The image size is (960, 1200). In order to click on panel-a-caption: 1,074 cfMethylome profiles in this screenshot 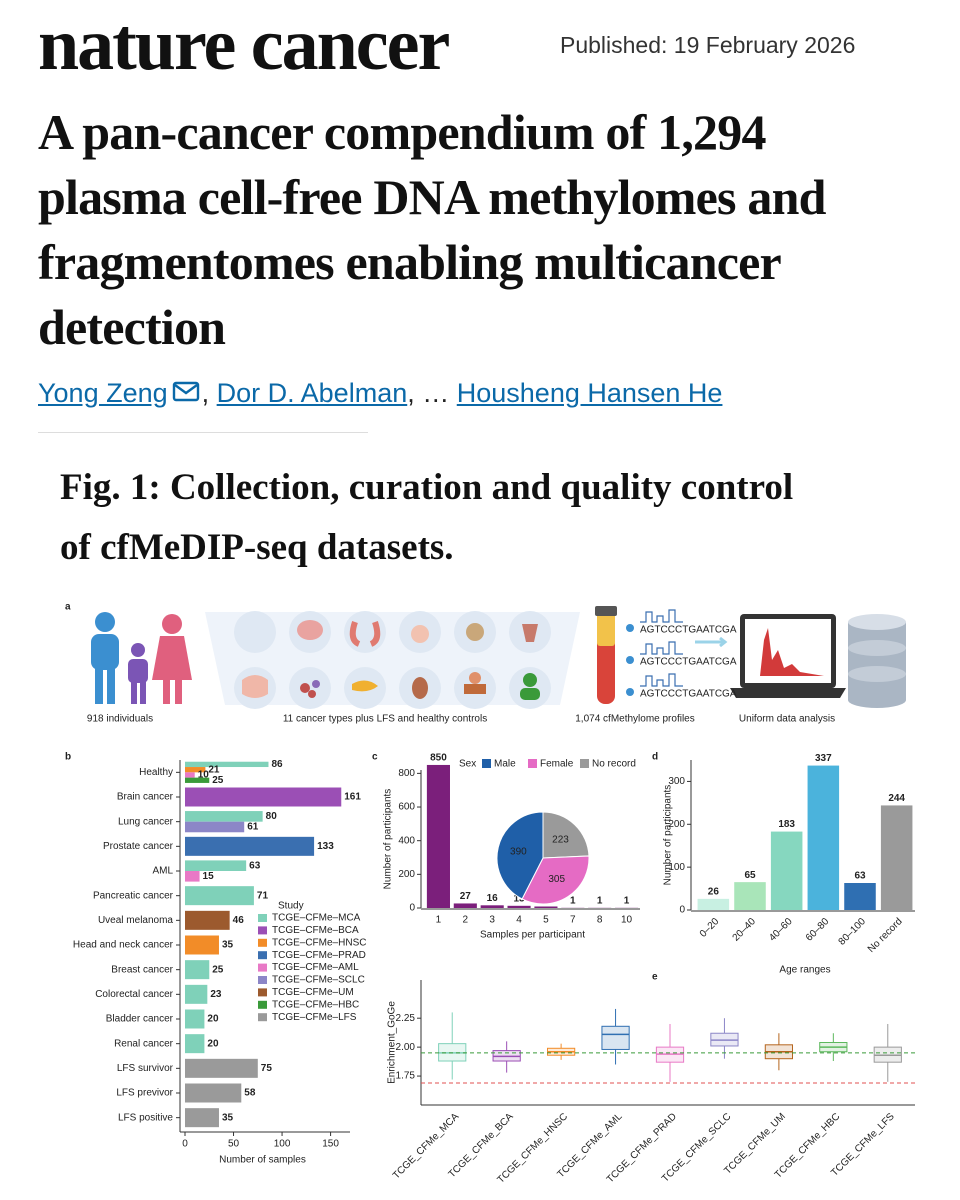, I will do `click(635, 719)`.